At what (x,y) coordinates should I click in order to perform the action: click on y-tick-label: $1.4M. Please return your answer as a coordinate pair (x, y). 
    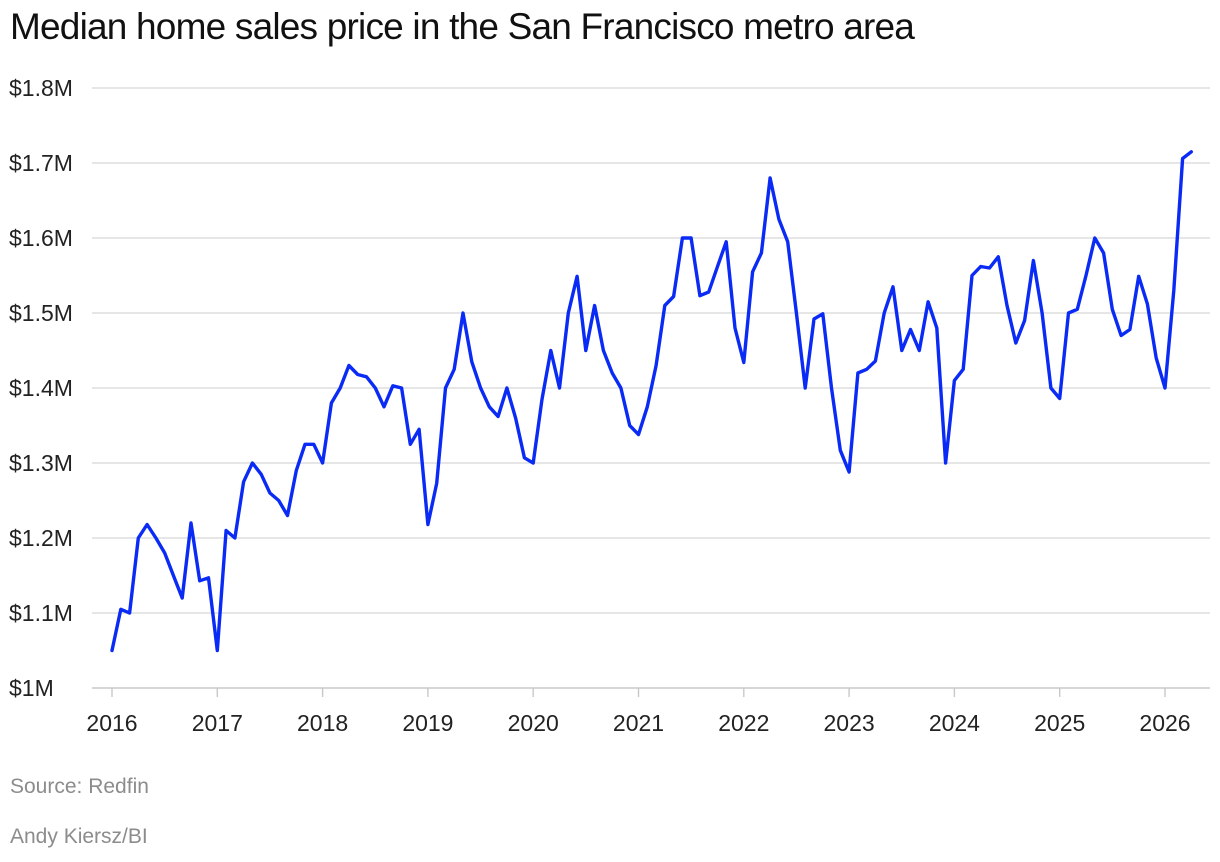
    Looking at the image, I should click on (41, 388).